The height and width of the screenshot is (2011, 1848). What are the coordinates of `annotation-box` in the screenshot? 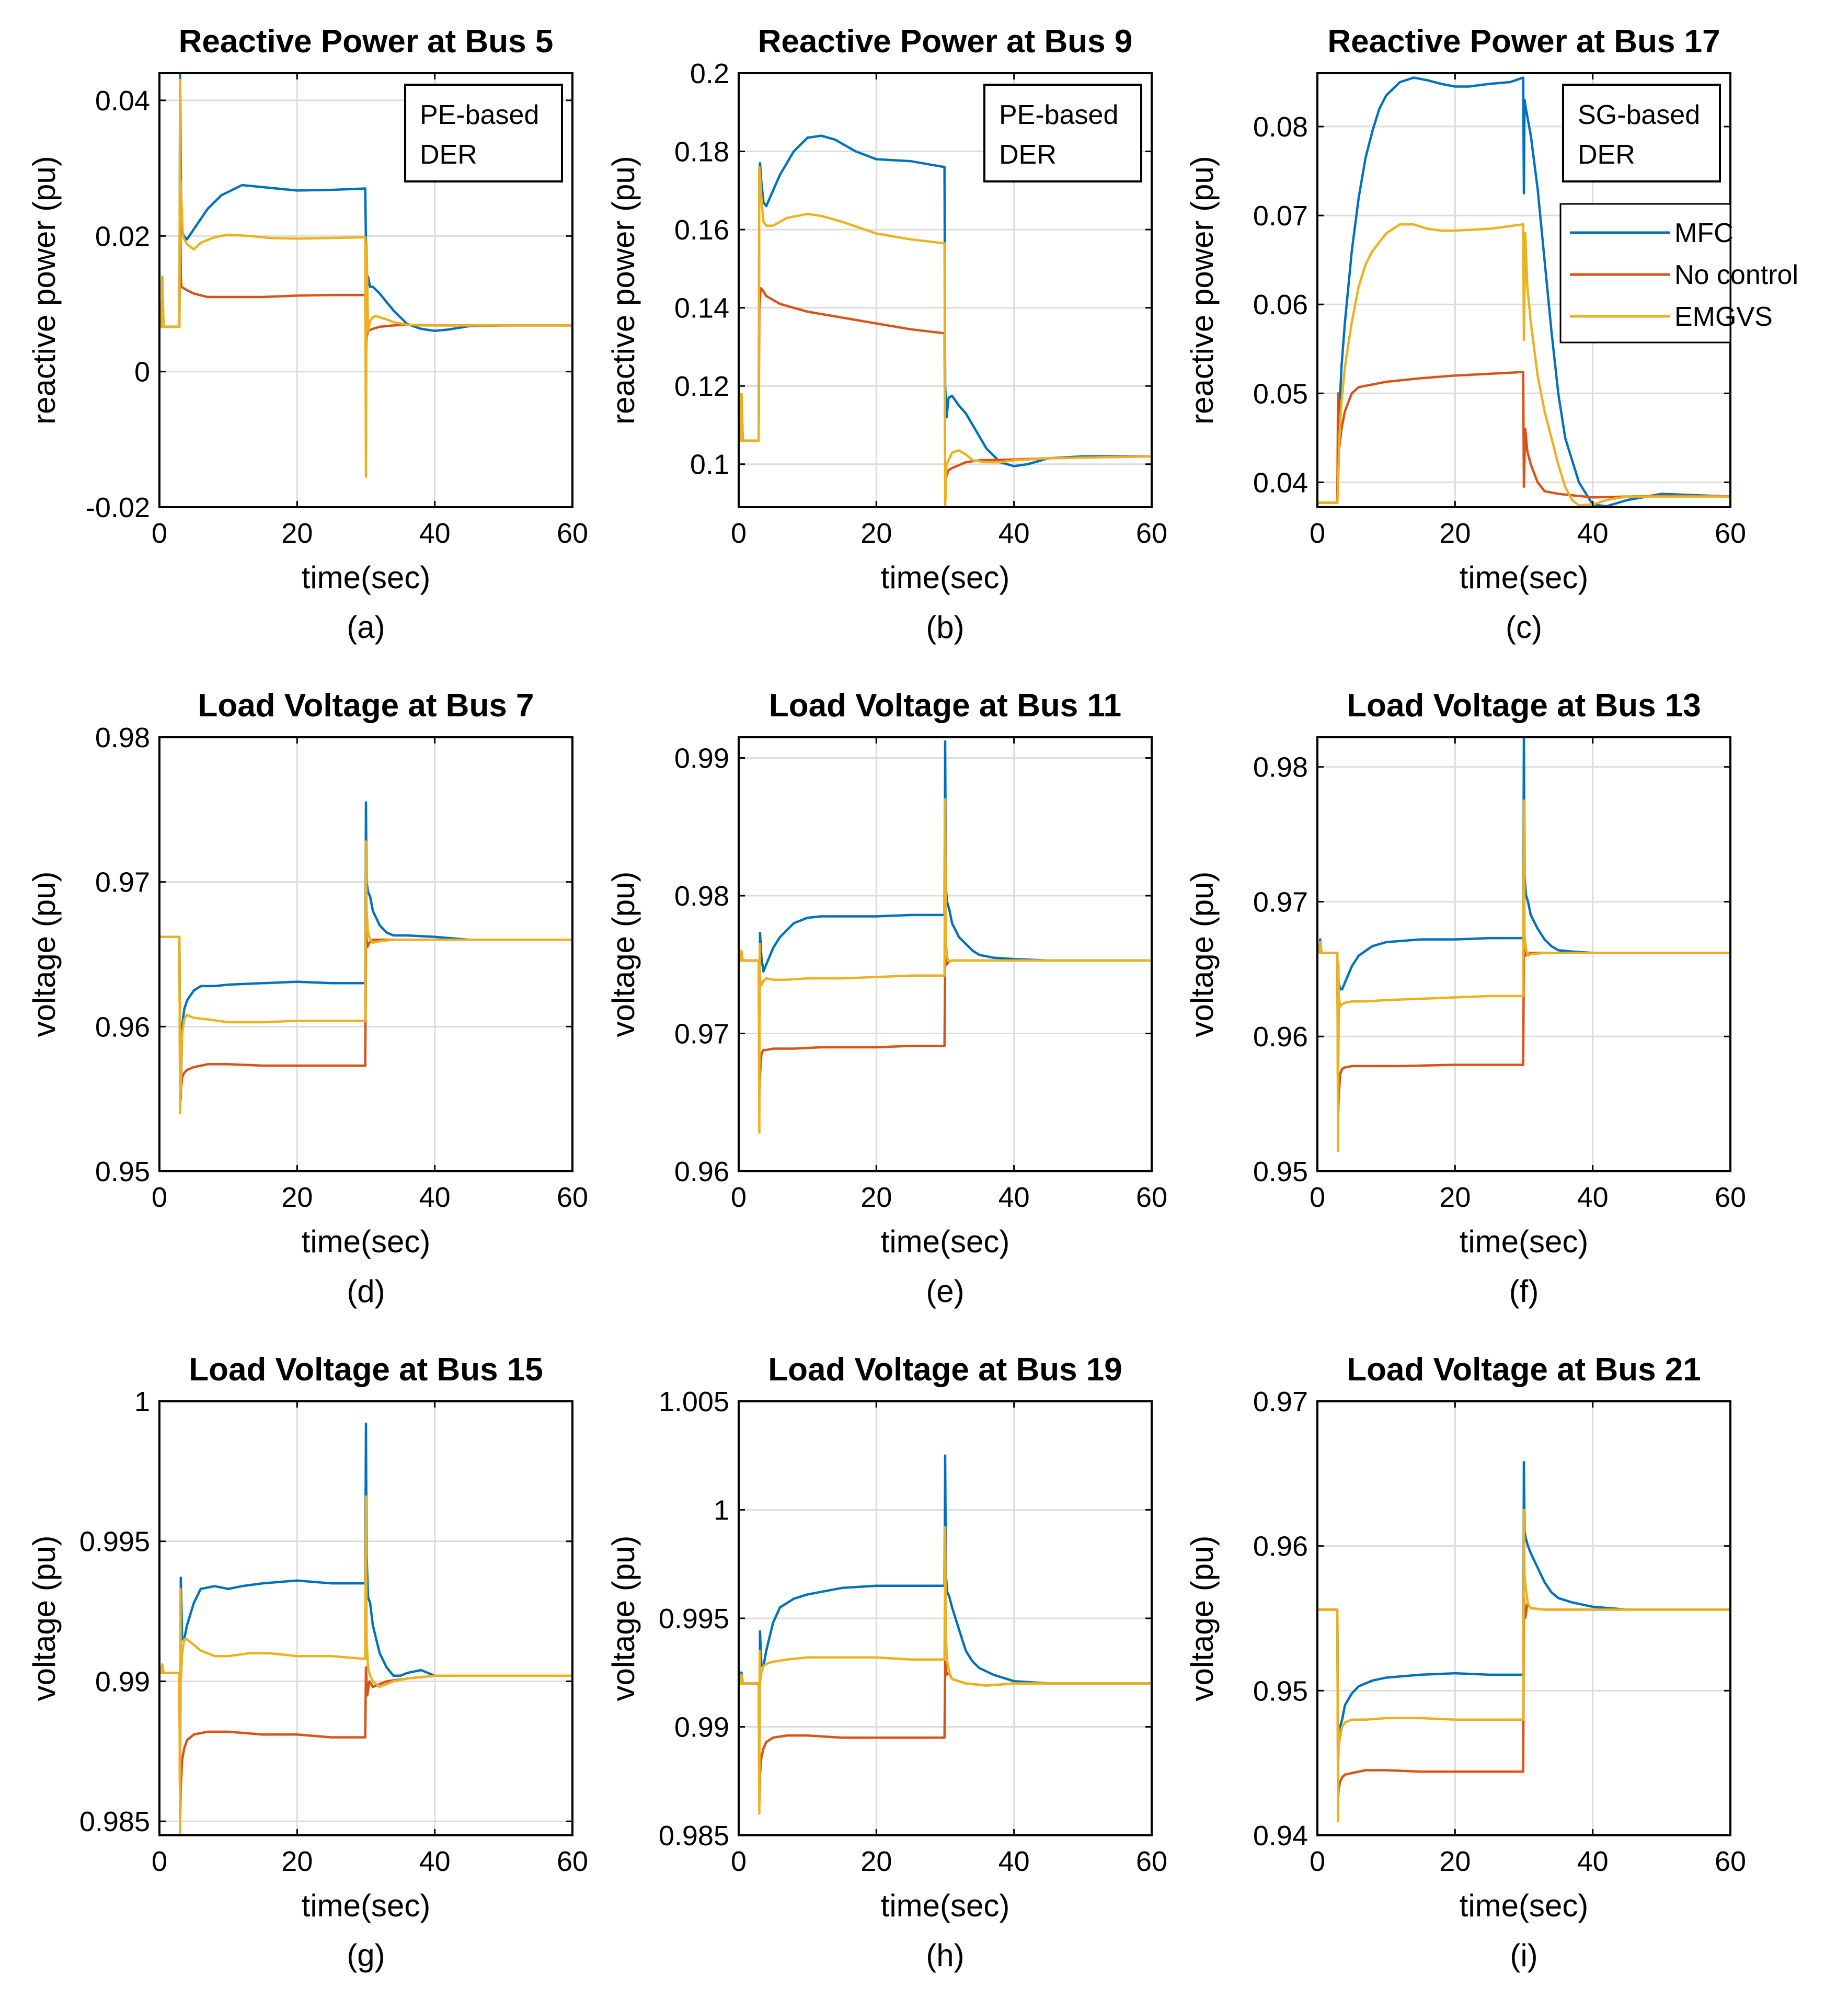 It's located at (1062, 133).